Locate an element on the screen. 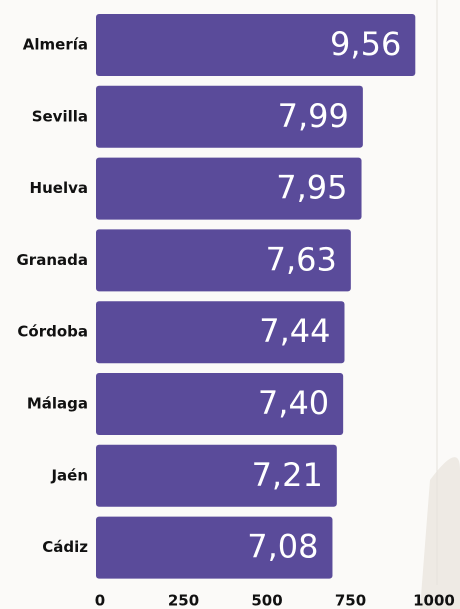  category-label: Córdoba is located at coordinates (52, 332).